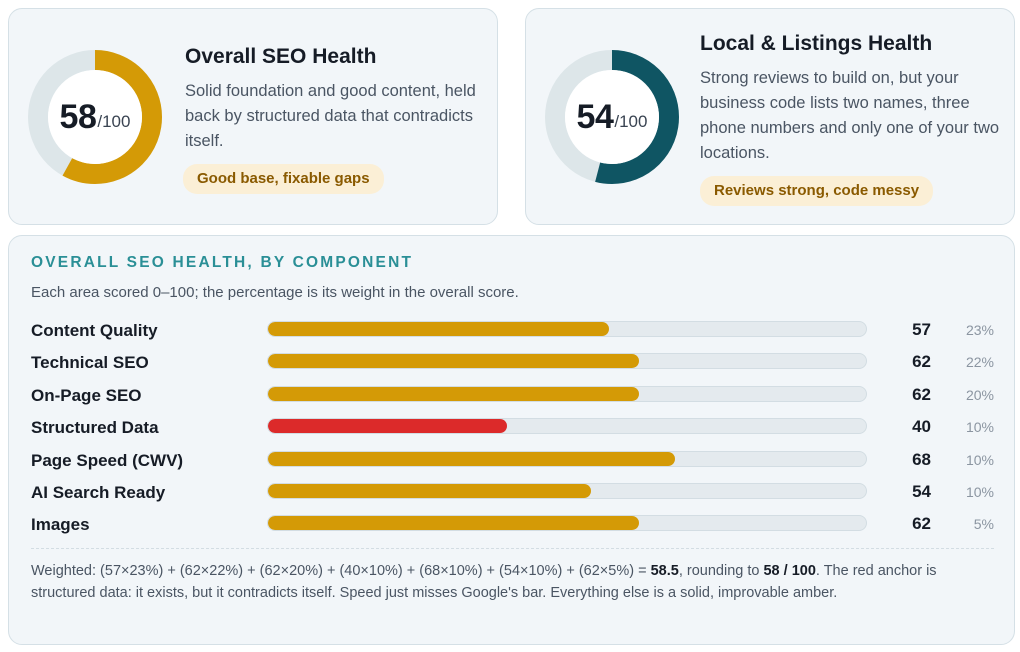 The height and width of the screenshot is (652, 1020). I want to click on component-score: 57, so click(921, 329).